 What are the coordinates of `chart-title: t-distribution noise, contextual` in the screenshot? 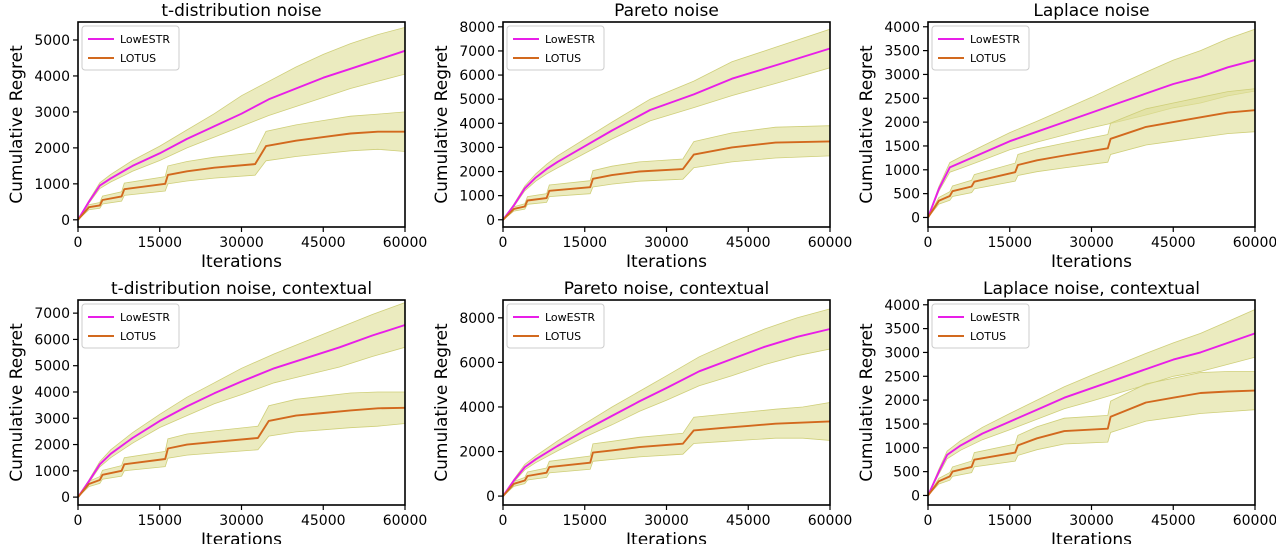 It's located at (241, 289).